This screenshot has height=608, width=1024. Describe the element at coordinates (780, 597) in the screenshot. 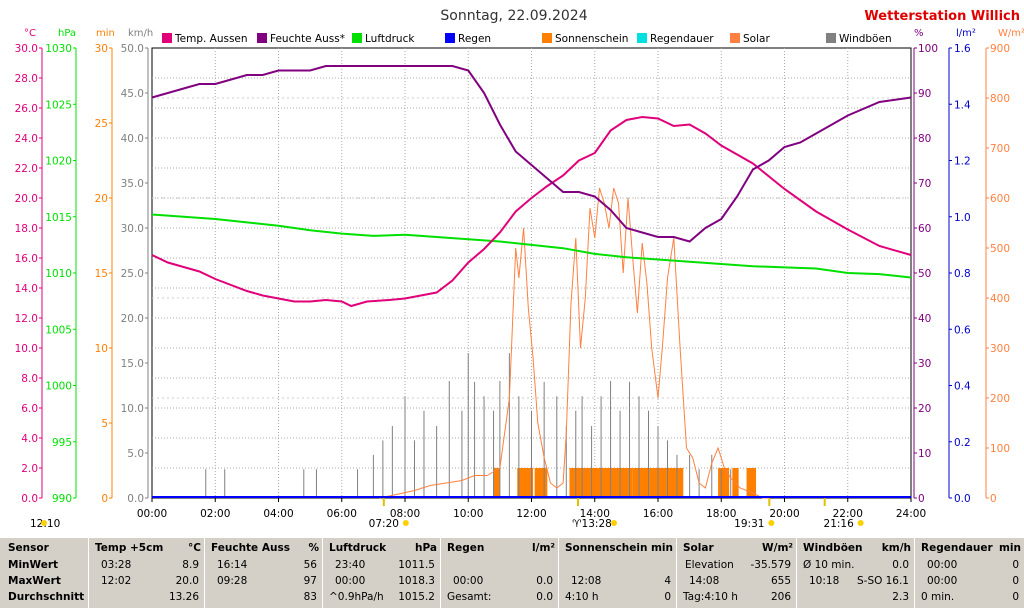

I see `stats-solar-avg: 206` at that location.